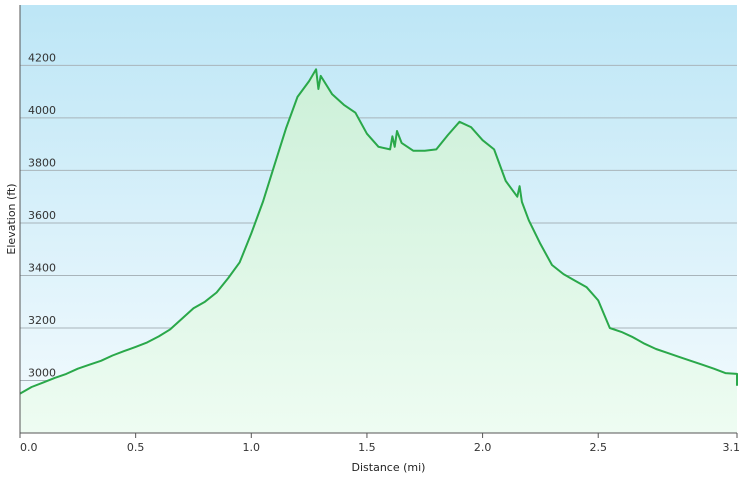  What do you see at coordinates (42, 320) in the screenshot?
I see `y-tick-label: 3200` at bounding box center [42, 320].